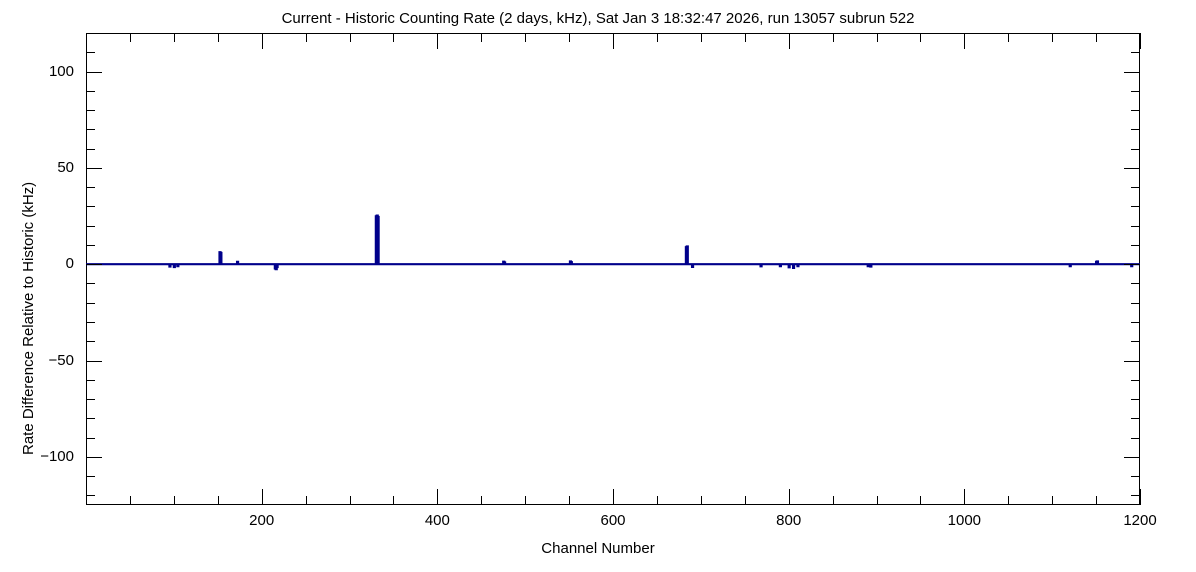 The width and height of the screenshot is (1196, 572). What do you see at coordinates (65, 167) in the screenshot?
I see `y-axis-tick-label: 50` at bounding box center [65, 167].